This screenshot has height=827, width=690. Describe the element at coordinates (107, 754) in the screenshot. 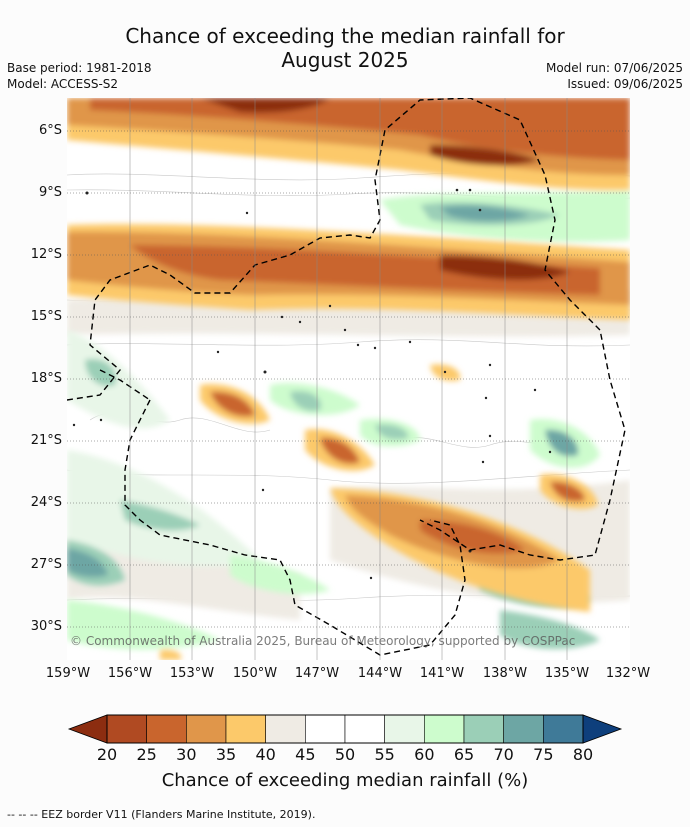

I see `colorbar-tick-label: 20` at that location.